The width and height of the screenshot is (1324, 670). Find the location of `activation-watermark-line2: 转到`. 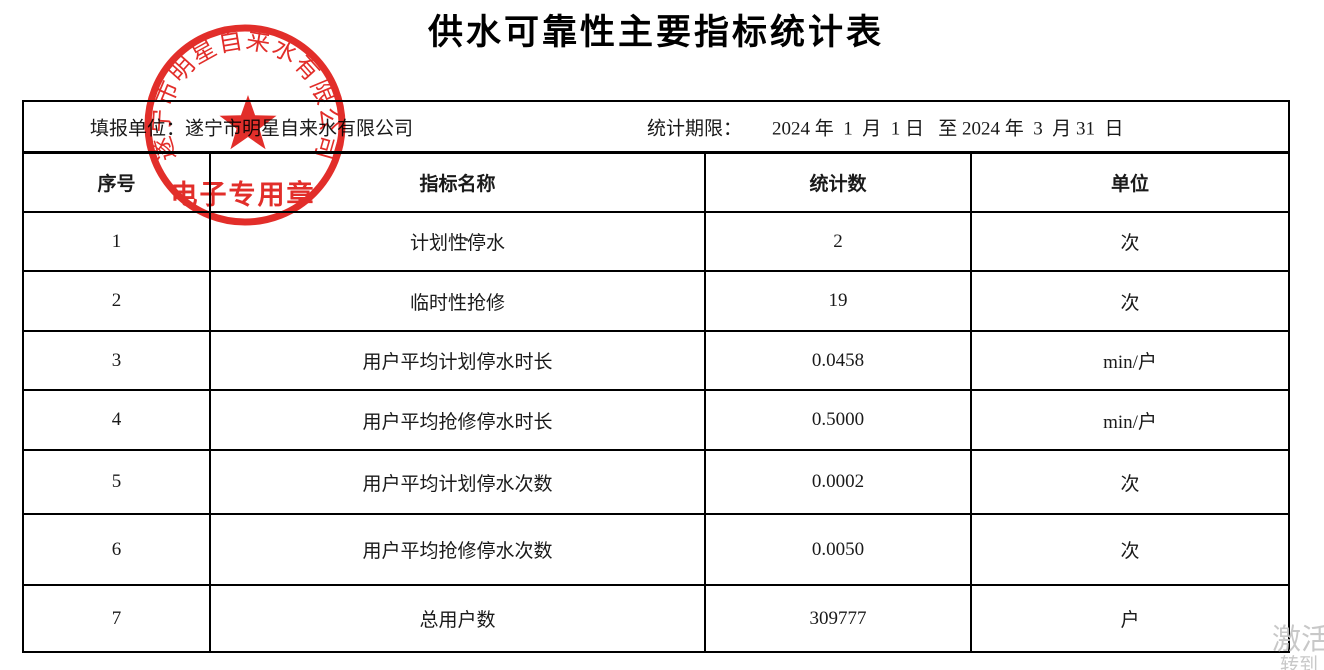

activation-watermark-line2: 转到 is located at coordinates (1299, 662).